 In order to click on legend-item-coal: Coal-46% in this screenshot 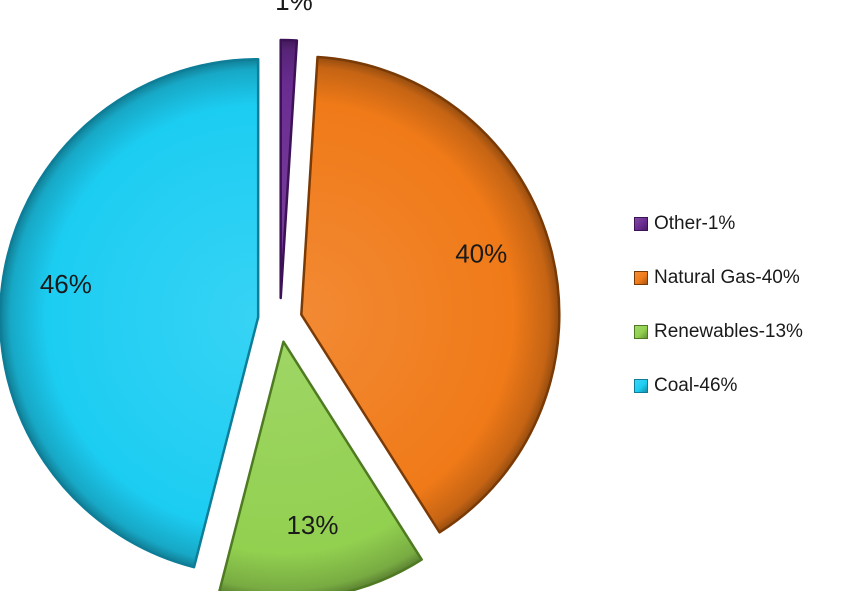, I will do `click(741, 386)`.